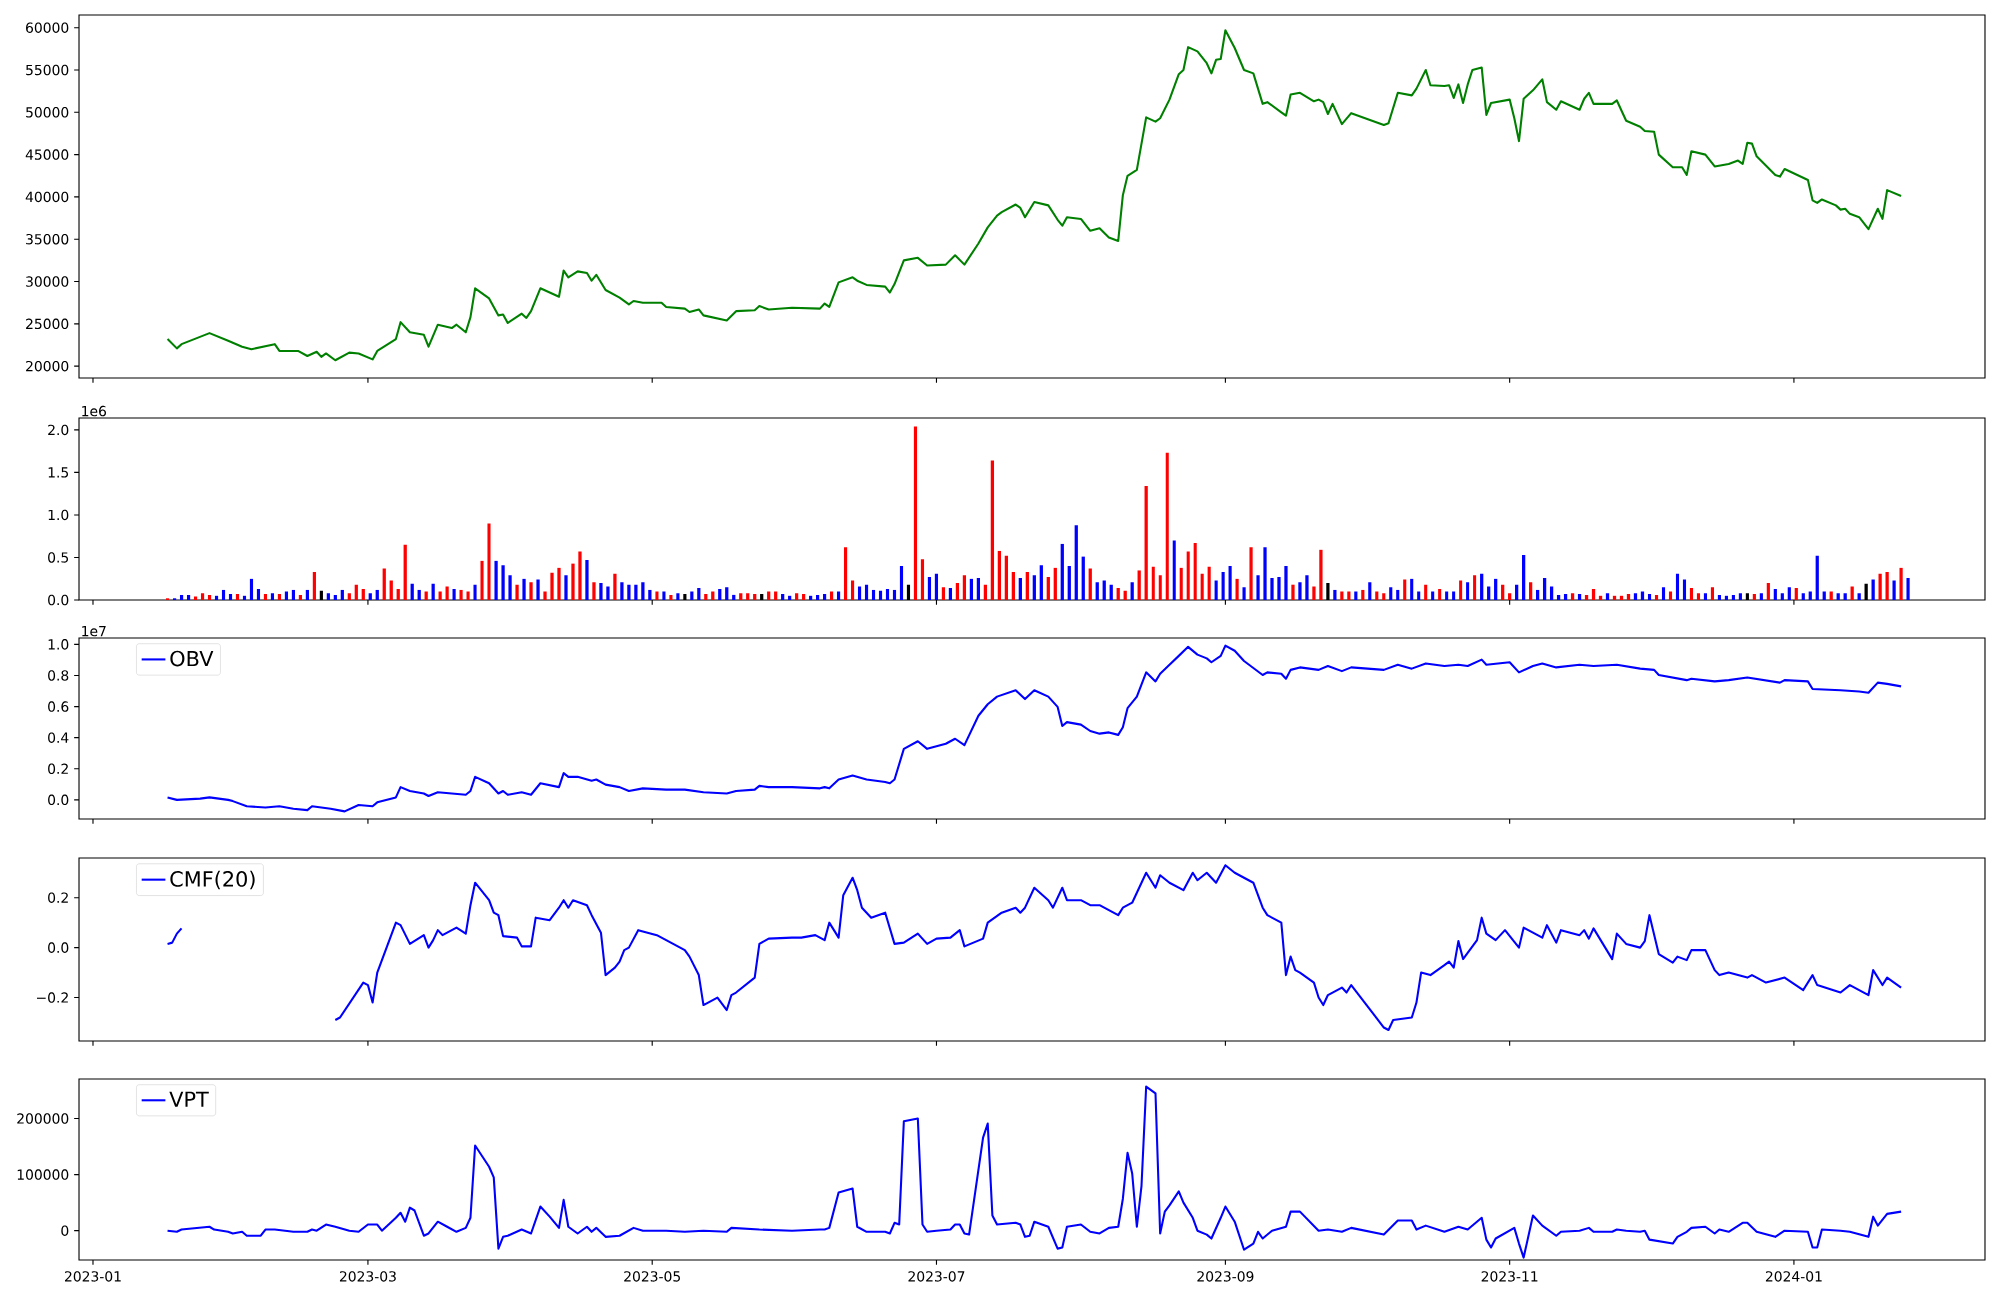 The width and height of the screenshot is (2000, 1300). What do you see at coordinates (1225, 1276) in the screenshot?
I see `x-tick-label: 2023-09` at bounding box center [1225, 1276].